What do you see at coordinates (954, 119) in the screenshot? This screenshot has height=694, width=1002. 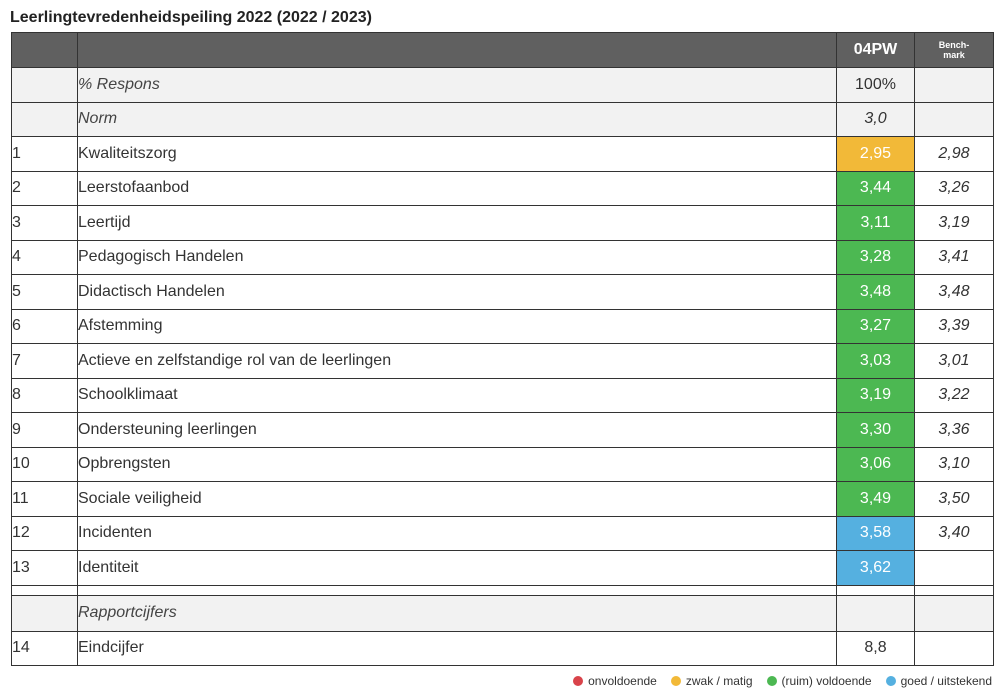 I see `norm-bench` at bounding box center [954, 119].